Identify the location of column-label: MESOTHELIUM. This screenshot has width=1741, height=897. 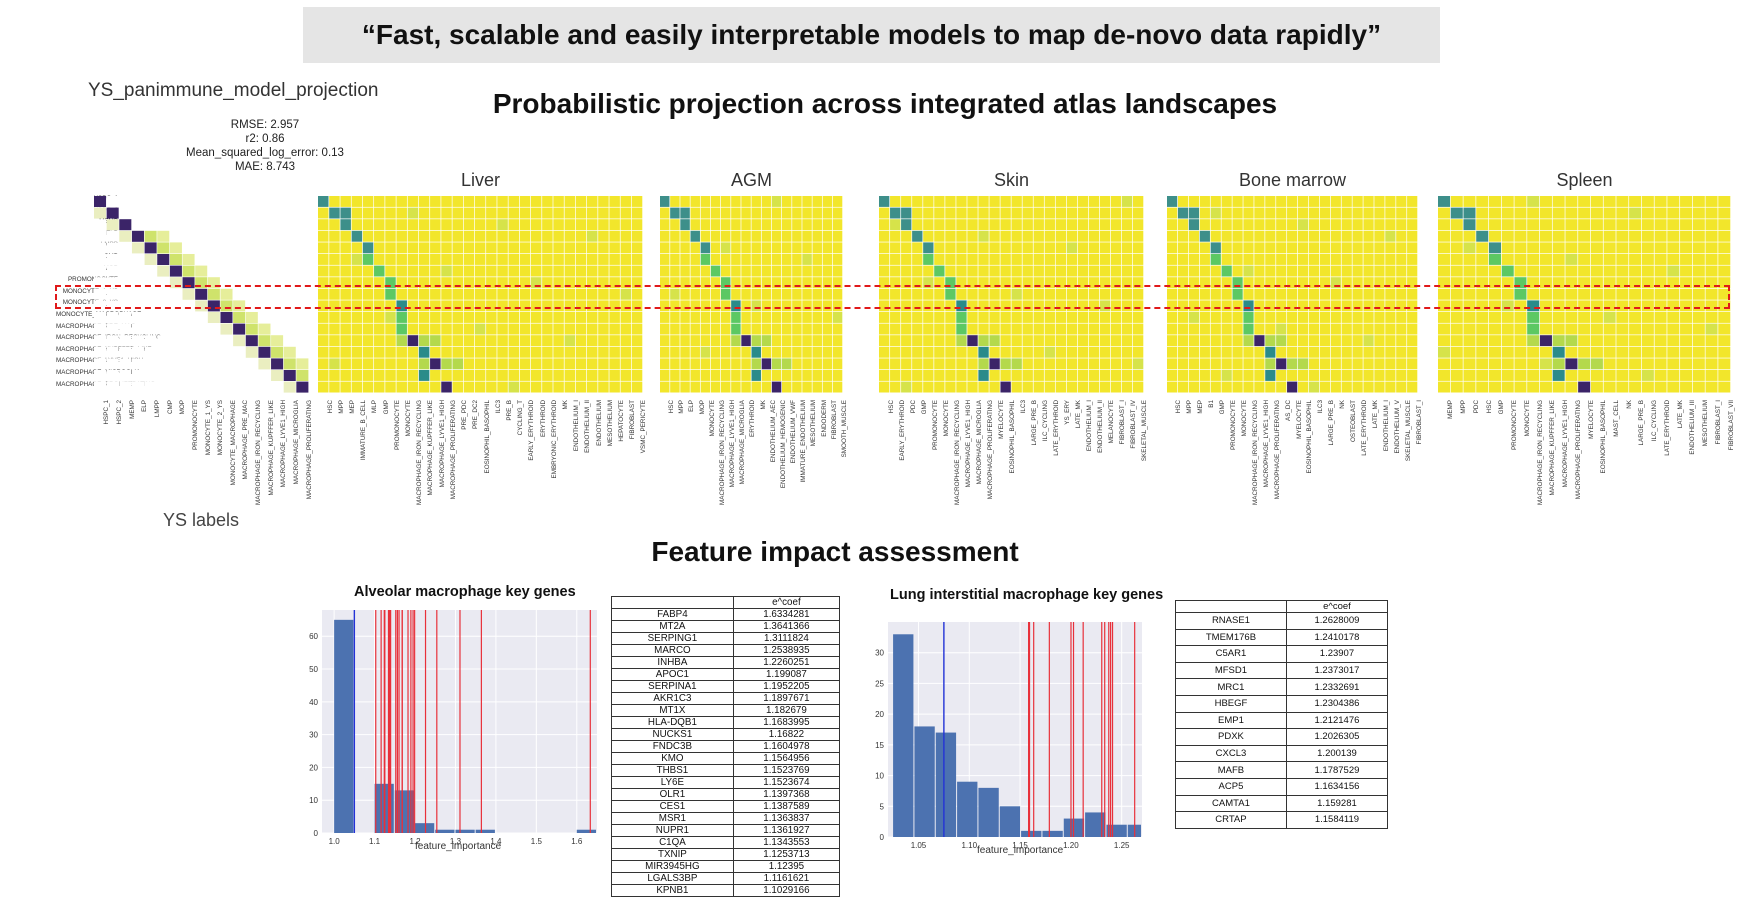
(1706, 423).